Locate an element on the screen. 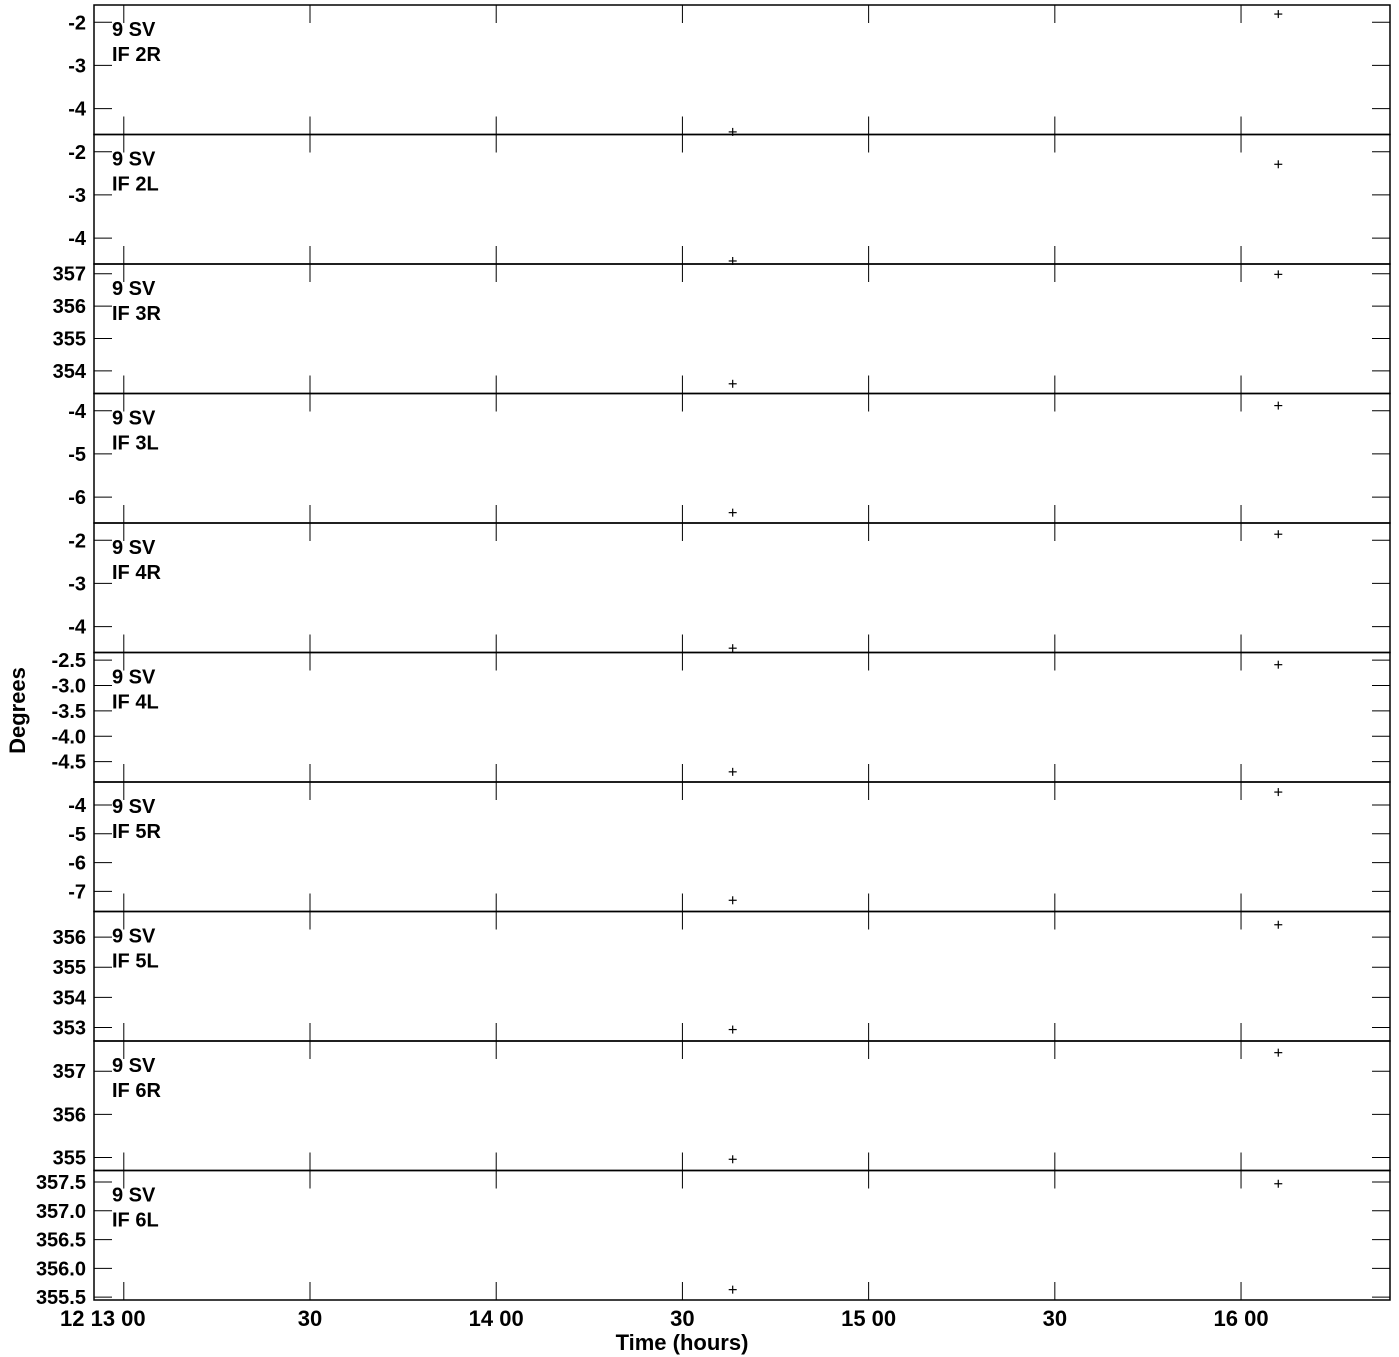 The width and height of the screenshot is (1399, 1357). y-tick-label: 356.5 is located at coordinates (61, 1241).